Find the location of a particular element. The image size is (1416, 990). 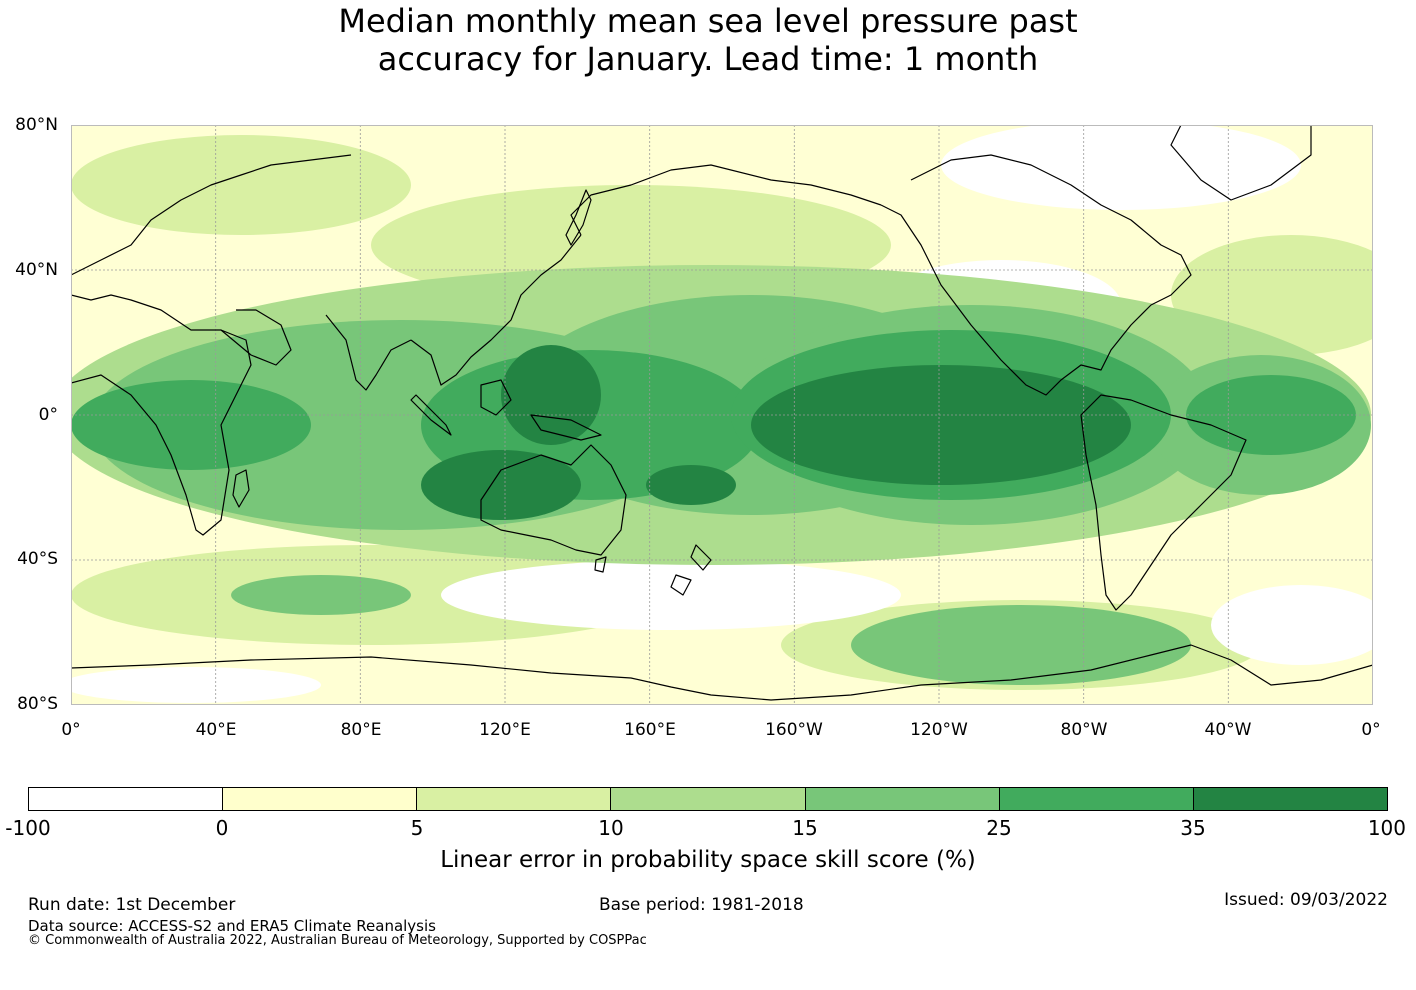

colorbar-tick-100: 100 is located at coordinates (1386, 828).